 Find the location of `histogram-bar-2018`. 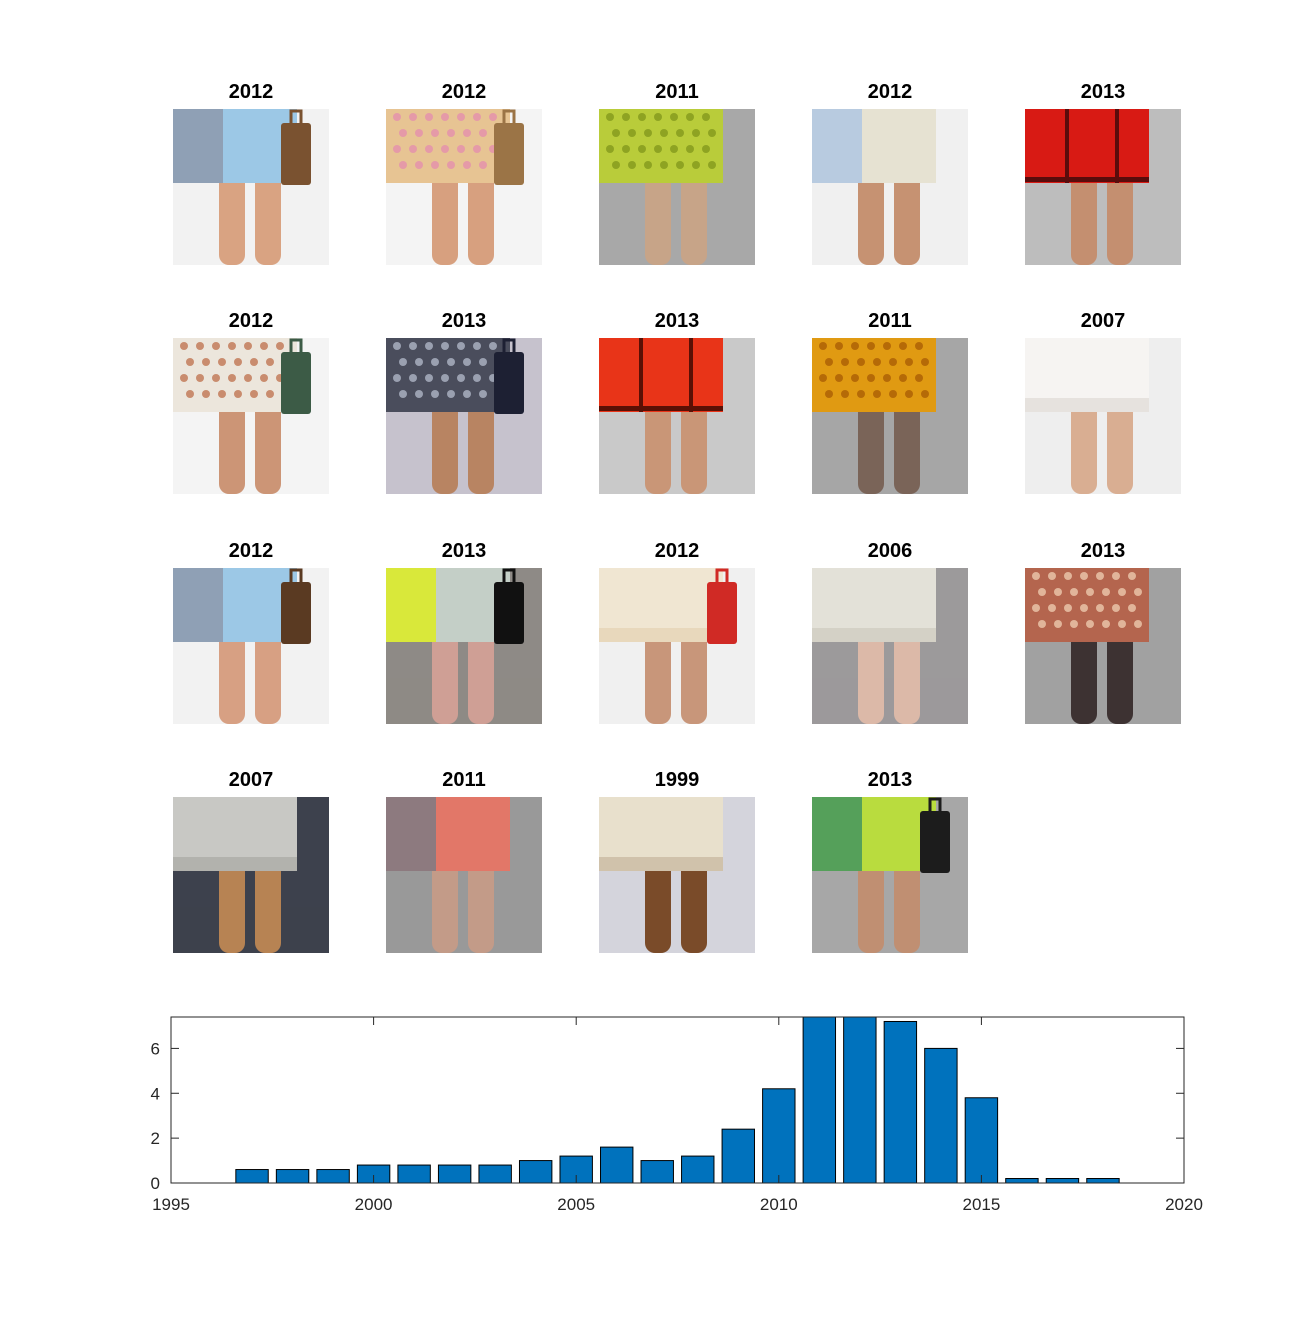

histogram-bar-2018 is located at coordinates (1103, 1180).